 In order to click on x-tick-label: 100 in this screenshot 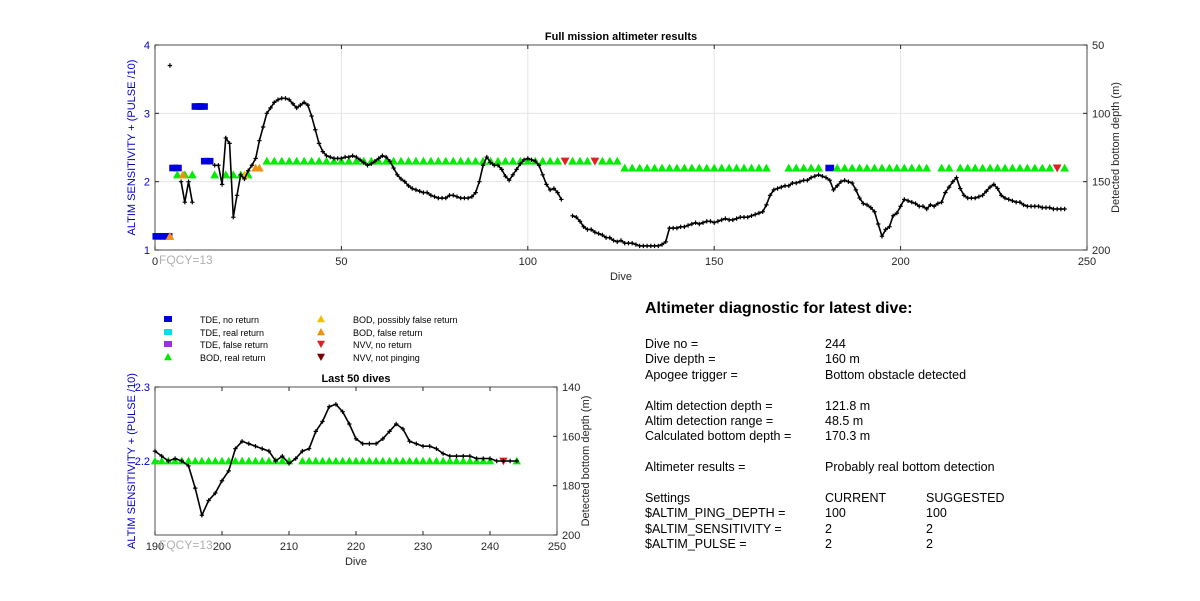, I will do `click(528, 262)`.